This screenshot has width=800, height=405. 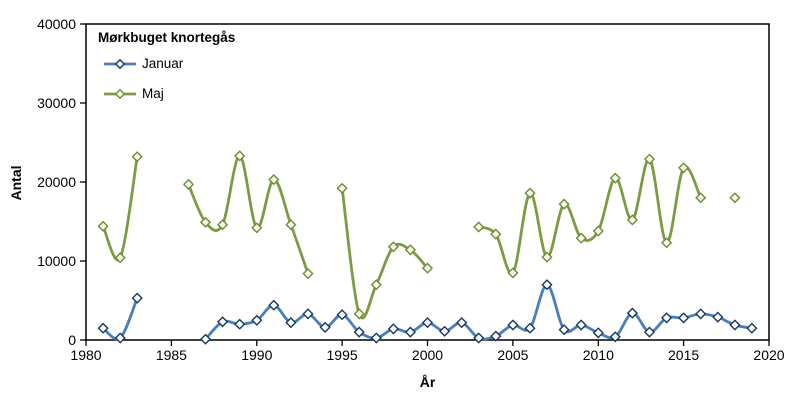 I want to click on x-tick-label: 2005, so click(x=512, y=355).